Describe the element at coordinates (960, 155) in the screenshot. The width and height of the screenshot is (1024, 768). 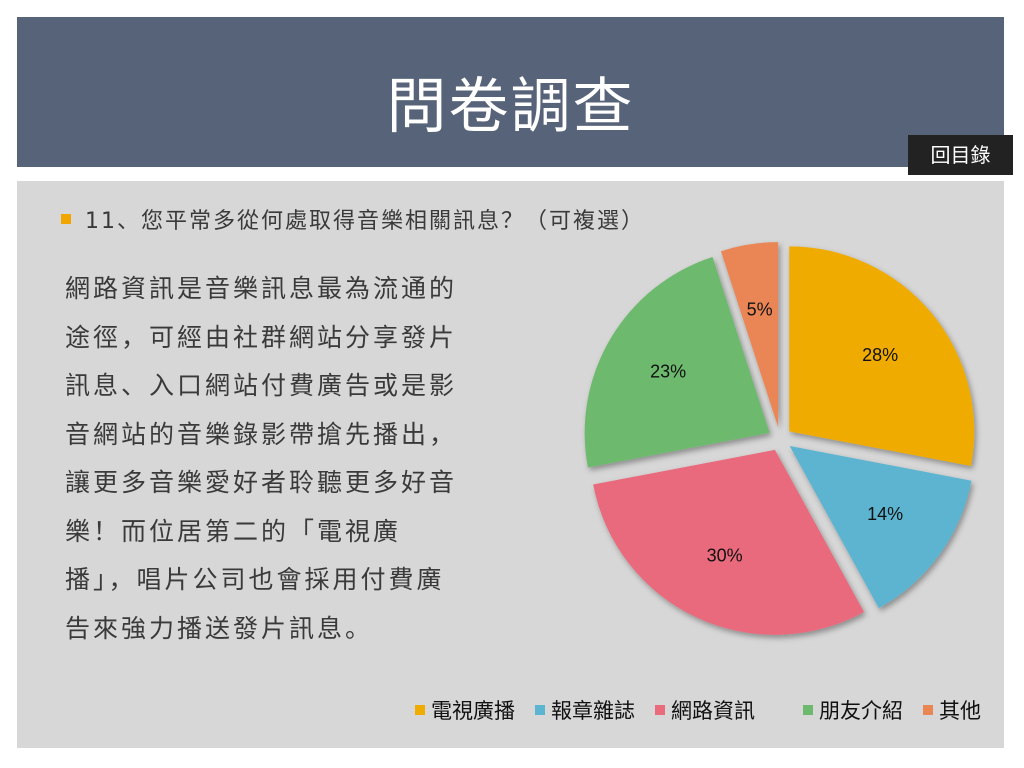
I see `back-to-contents-button: 回目錄` at that location.